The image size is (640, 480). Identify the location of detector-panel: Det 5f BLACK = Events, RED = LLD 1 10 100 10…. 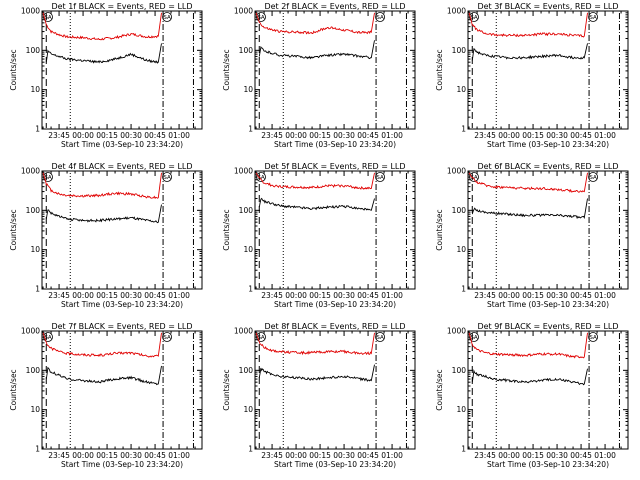
(319, 235).